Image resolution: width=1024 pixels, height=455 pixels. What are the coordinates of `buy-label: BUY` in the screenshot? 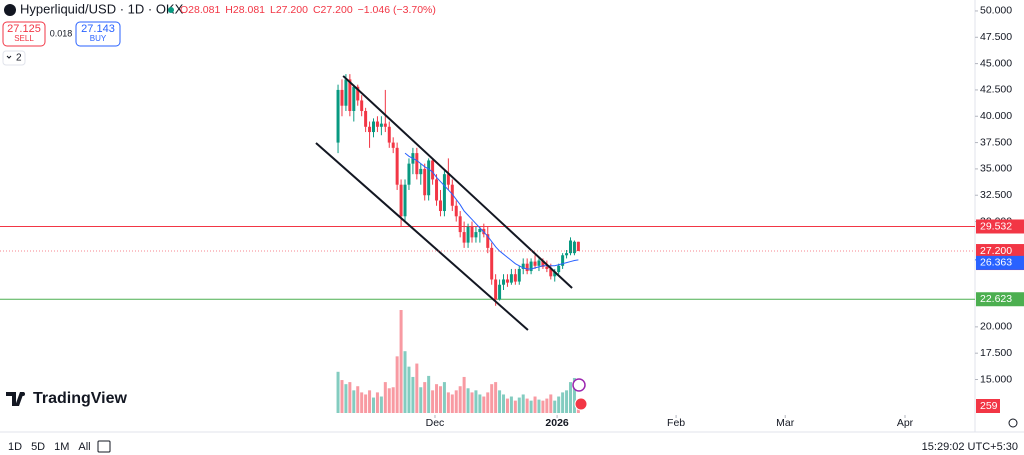 It's located at (98, 38).